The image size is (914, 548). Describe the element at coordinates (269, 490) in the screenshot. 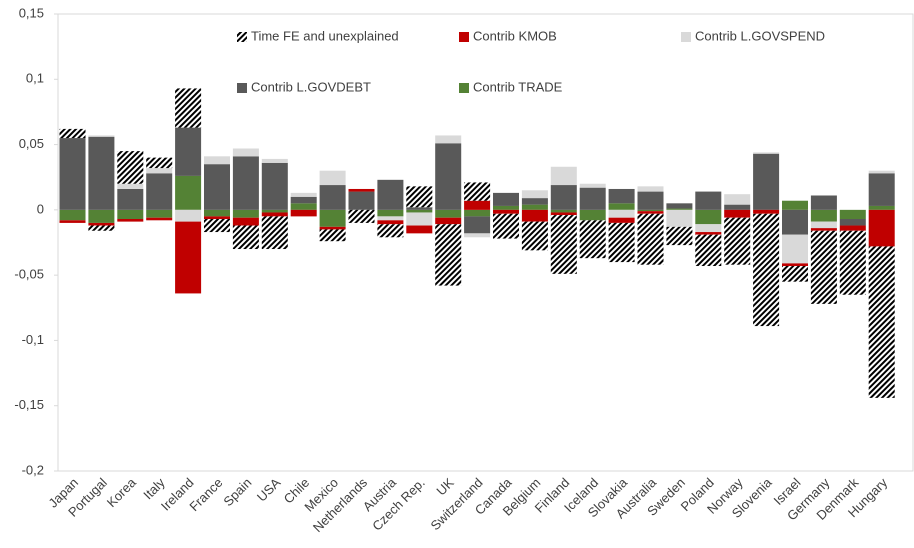

I see `x-tick-label: USA` at that location.